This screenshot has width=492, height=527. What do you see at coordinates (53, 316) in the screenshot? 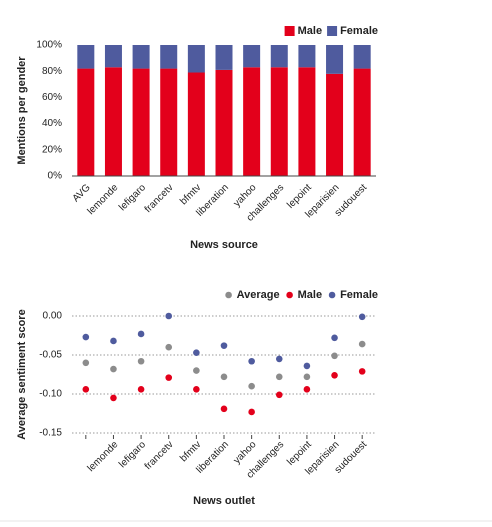
I see `y-tick-label: 0.00` at bounding box center [53, 316].